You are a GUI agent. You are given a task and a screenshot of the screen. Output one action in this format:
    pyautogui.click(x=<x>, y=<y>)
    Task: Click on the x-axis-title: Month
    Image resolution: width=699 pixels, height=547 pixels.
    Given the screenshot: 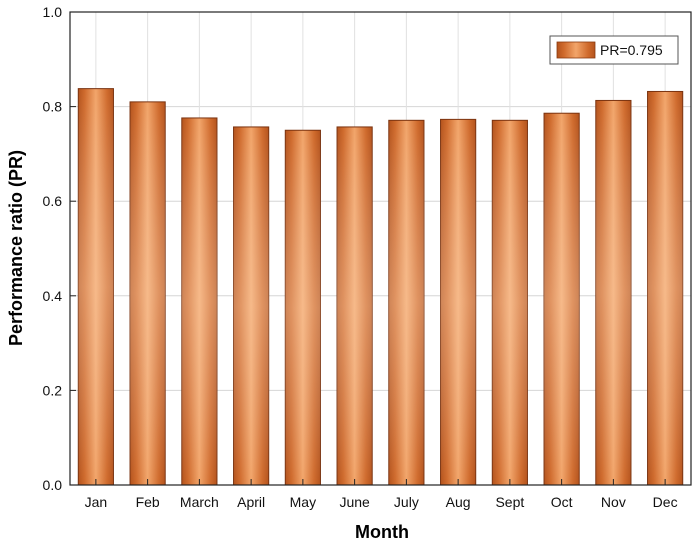 What is the action you would take?
    pyautogui.click(x=382, y=532)
    